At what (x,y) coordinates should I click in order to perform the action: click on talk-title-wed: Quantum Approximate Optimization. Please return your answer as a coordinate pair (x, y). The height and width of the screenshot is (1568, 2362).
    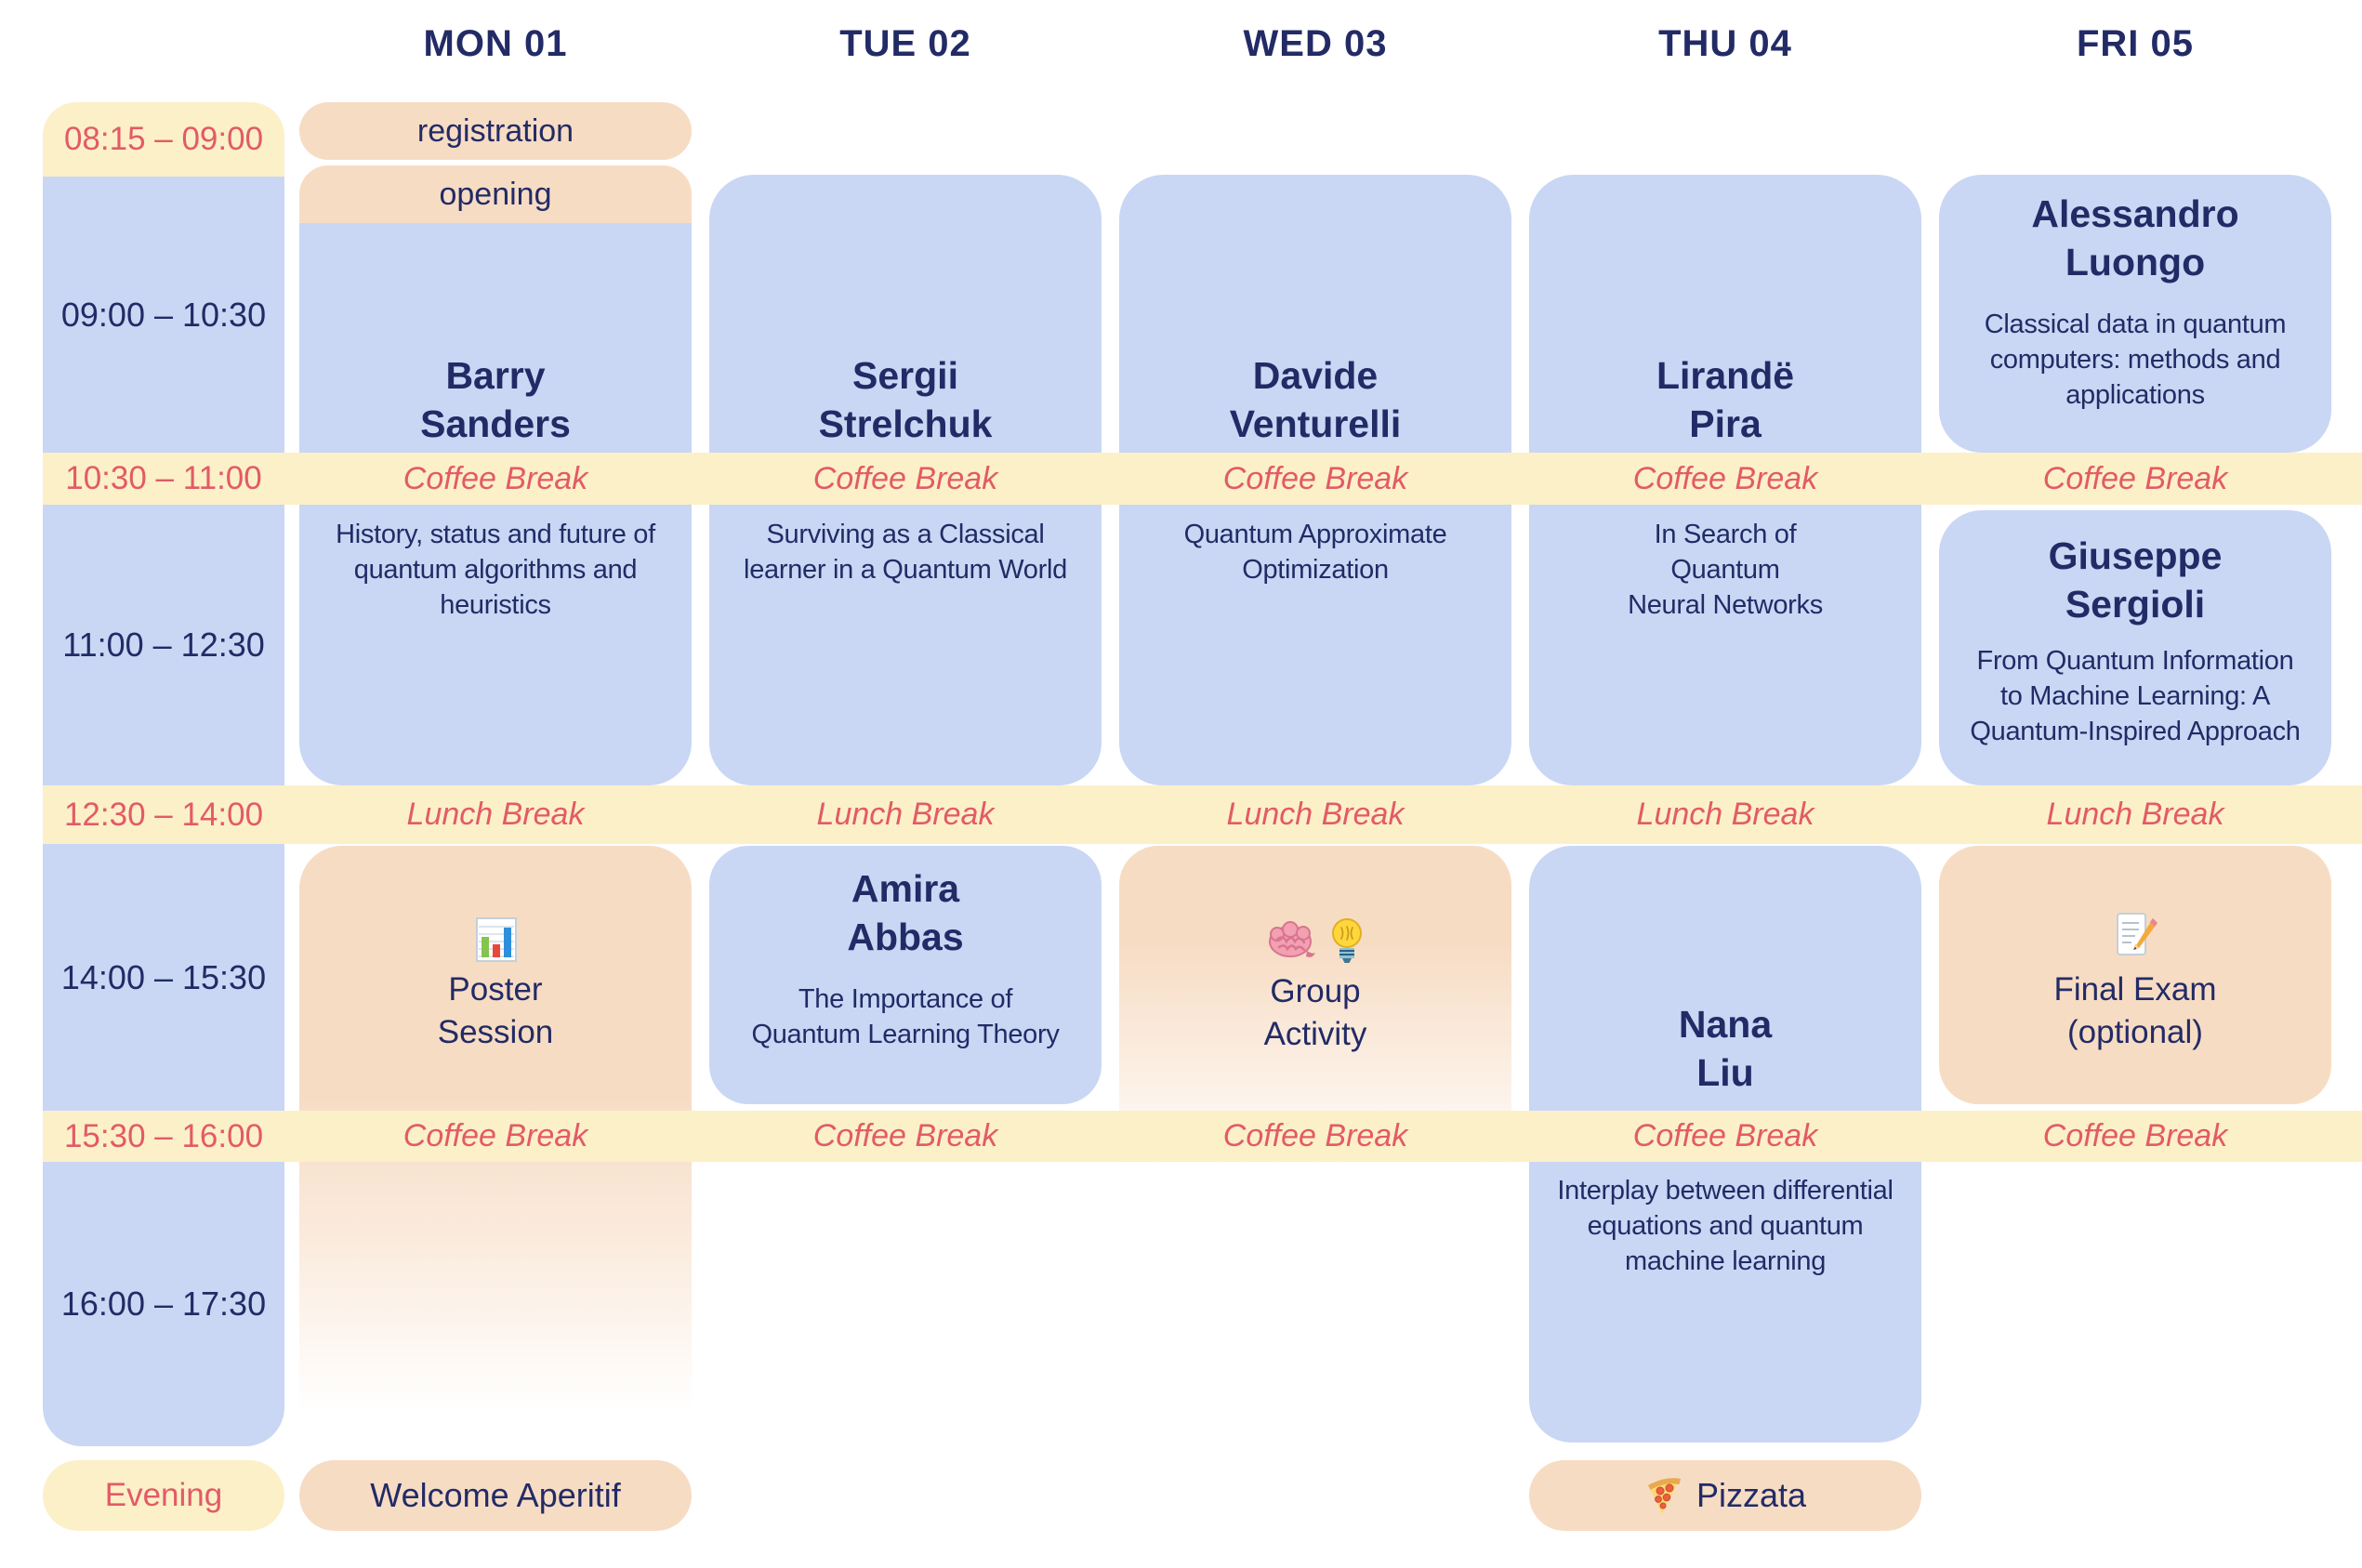
    Looking at the image, I should click on (1315, 552).